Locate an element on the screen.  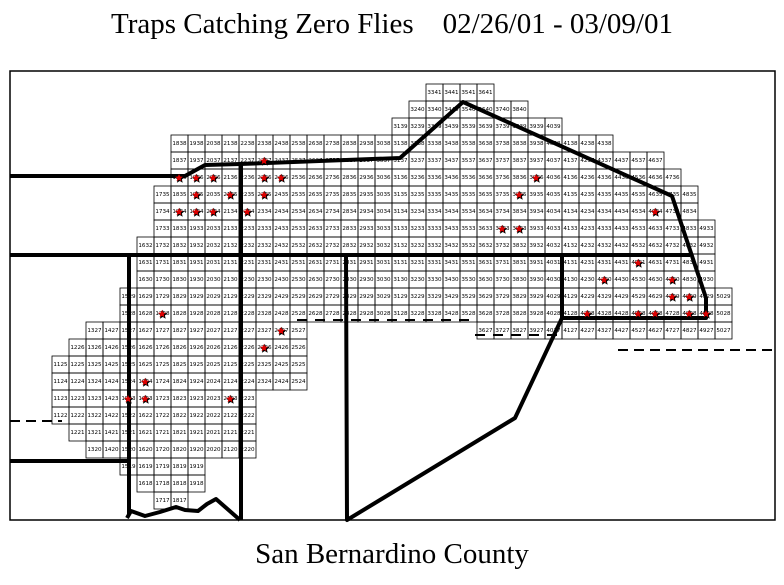
trap-id-label: 1938 is located at coordinates (196, 144).